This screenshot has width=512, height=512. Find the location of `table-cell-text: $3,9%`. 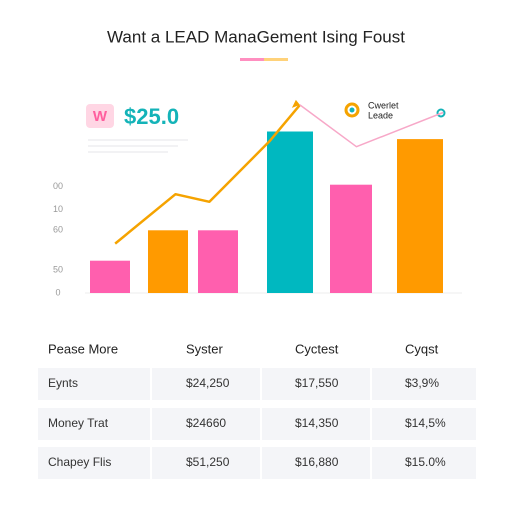

table-cell-text: $3,9% is located at coordinates (422, 383).